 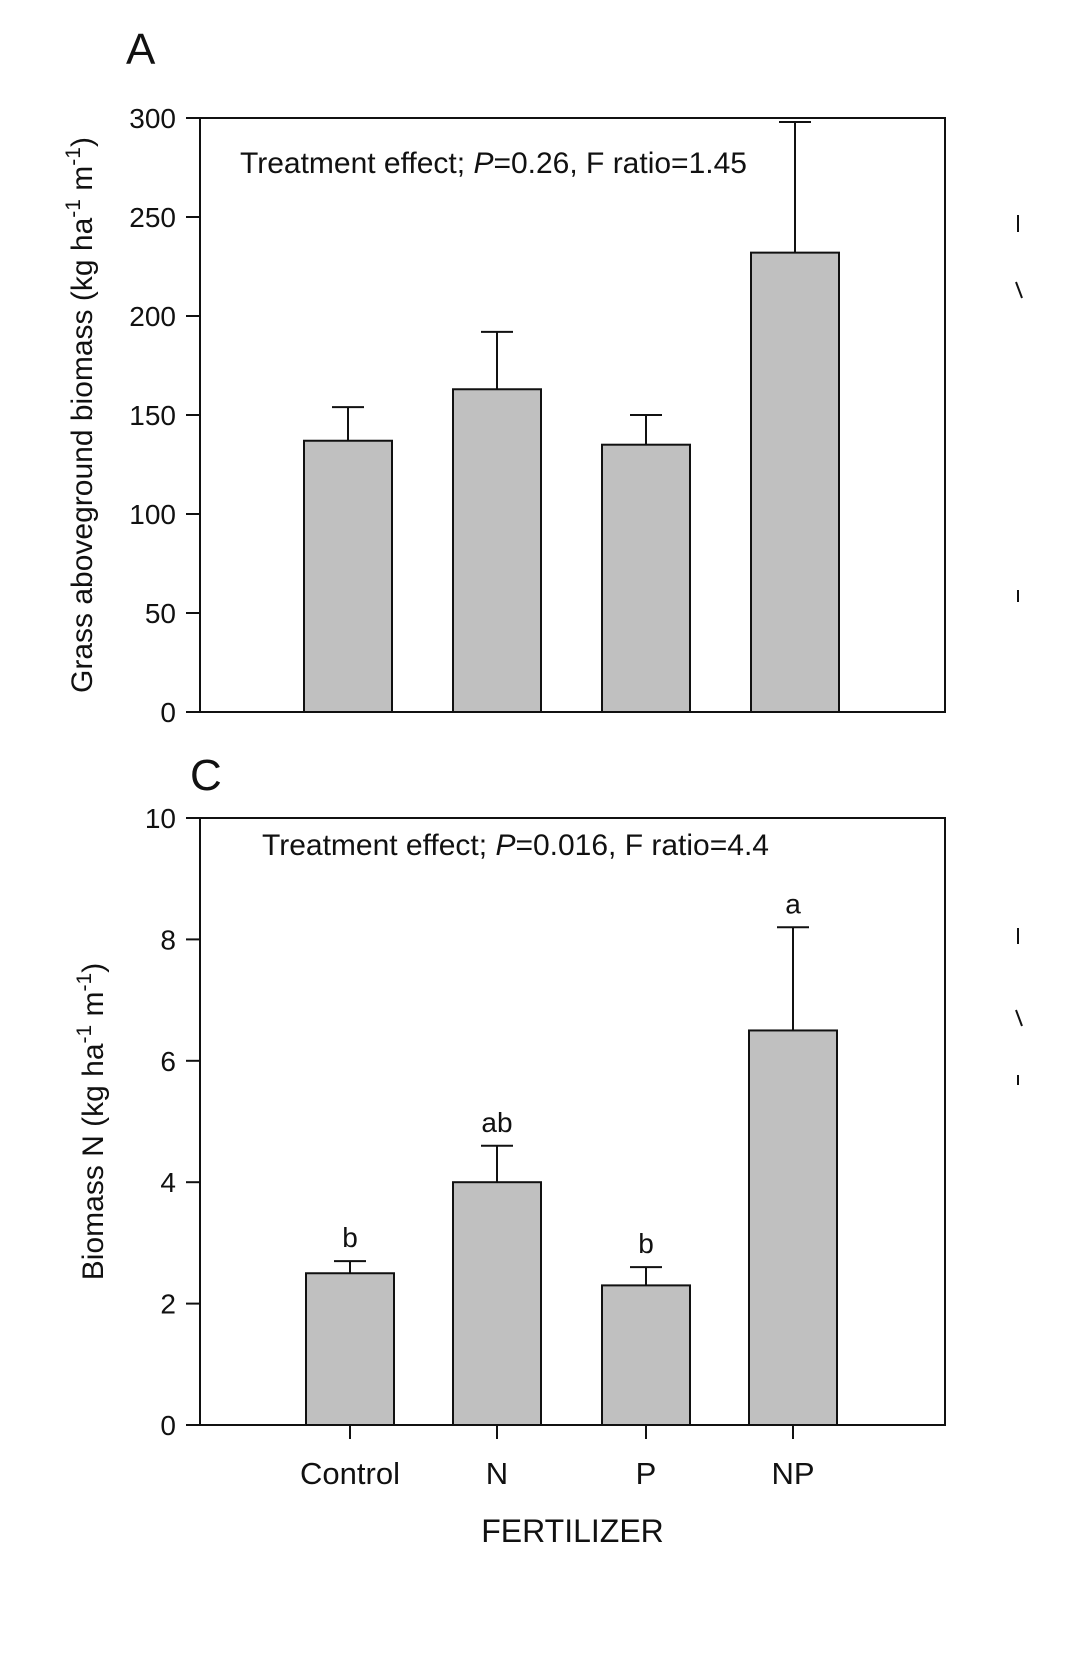 What do you see at coordinates (493, 163) in the screenshot?
I see `panel-a-annotation: Treatment effect; P=0.26, F ratio=1.45` at bounding box center [493, 163].